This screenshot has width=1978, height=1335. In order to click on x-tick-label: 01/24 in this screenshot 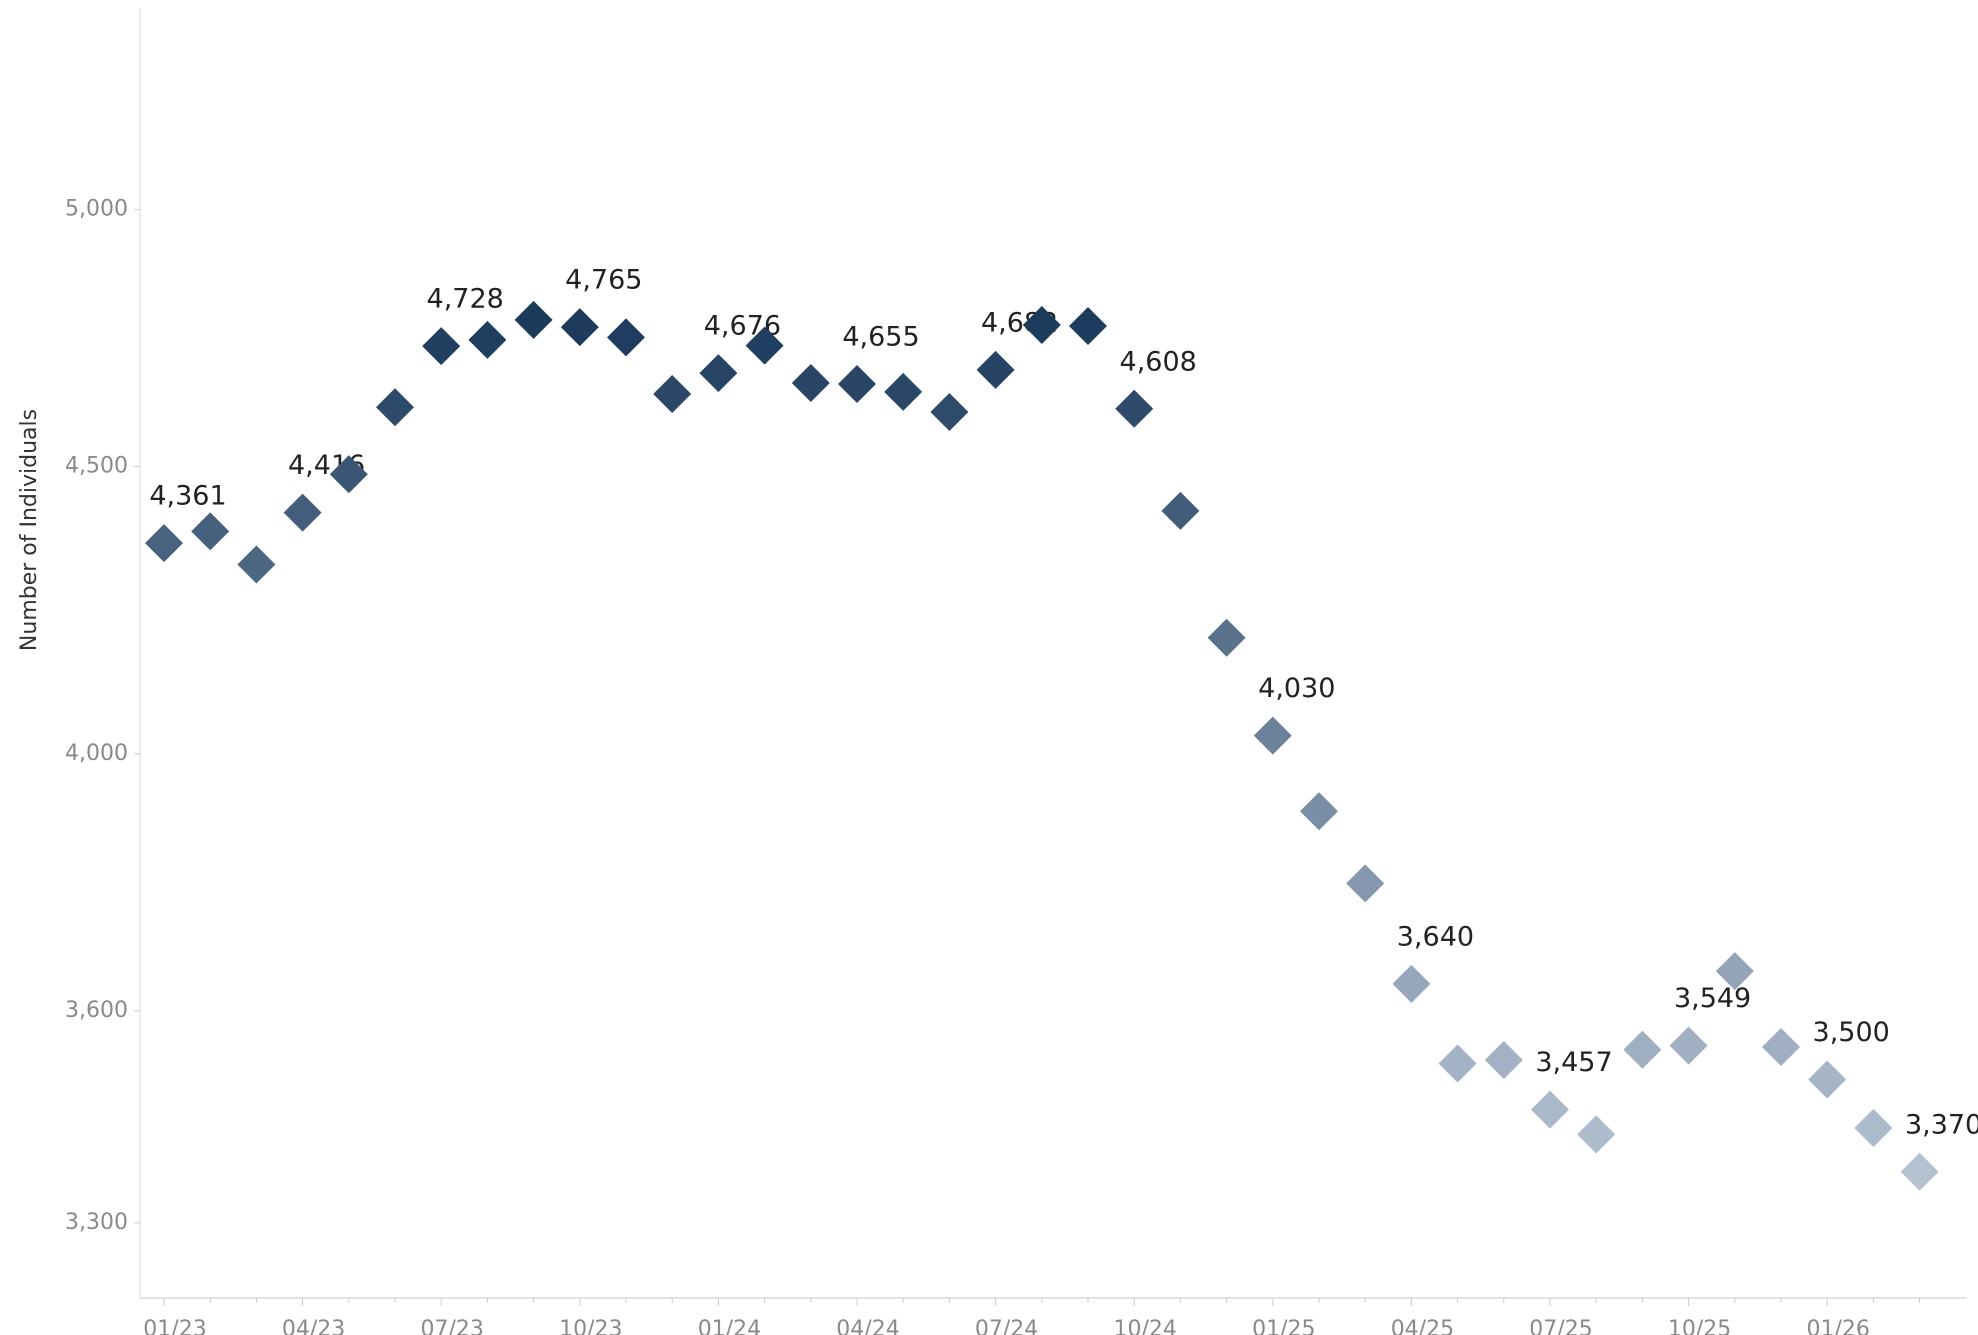, I will do `click(729, 1326)`.